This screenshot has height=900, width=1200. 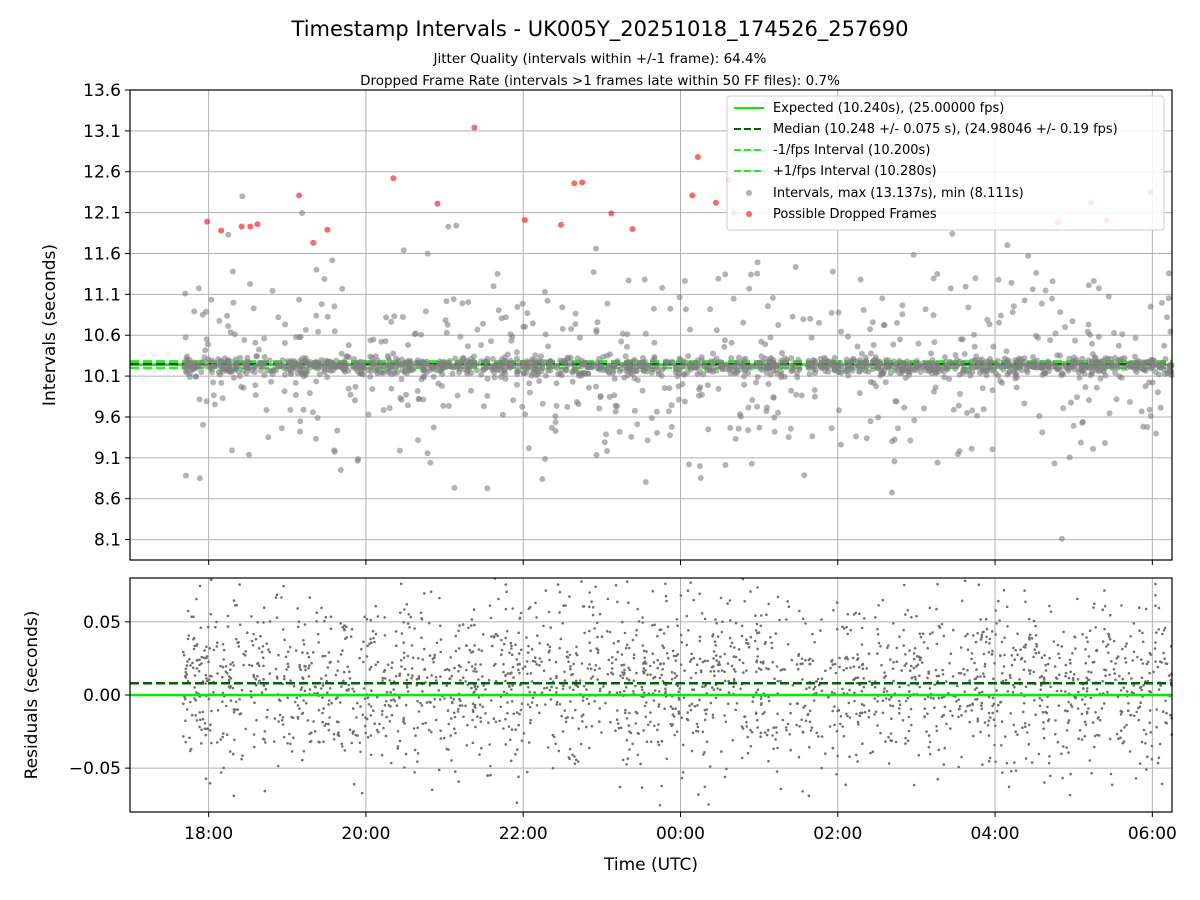 I want to click on intervals-y-tick-label: 12.6, so click(x=102, y=173).